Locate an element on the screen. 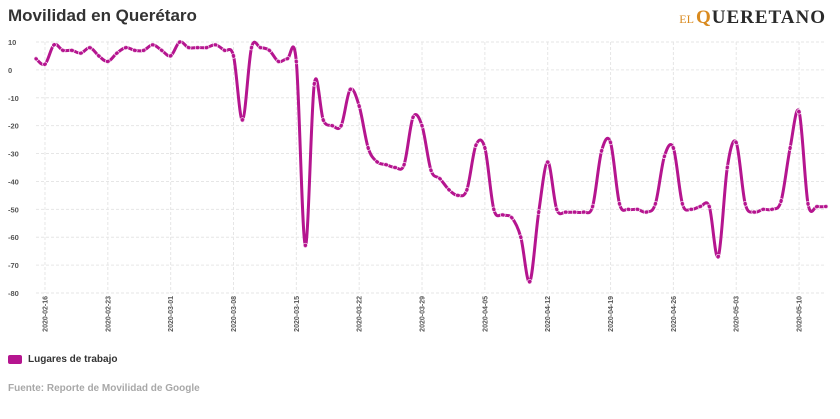 The width and height of the screenshot is (840, 419). publisher-logo: EL QUERETANO is located at coordinates (752, 16).